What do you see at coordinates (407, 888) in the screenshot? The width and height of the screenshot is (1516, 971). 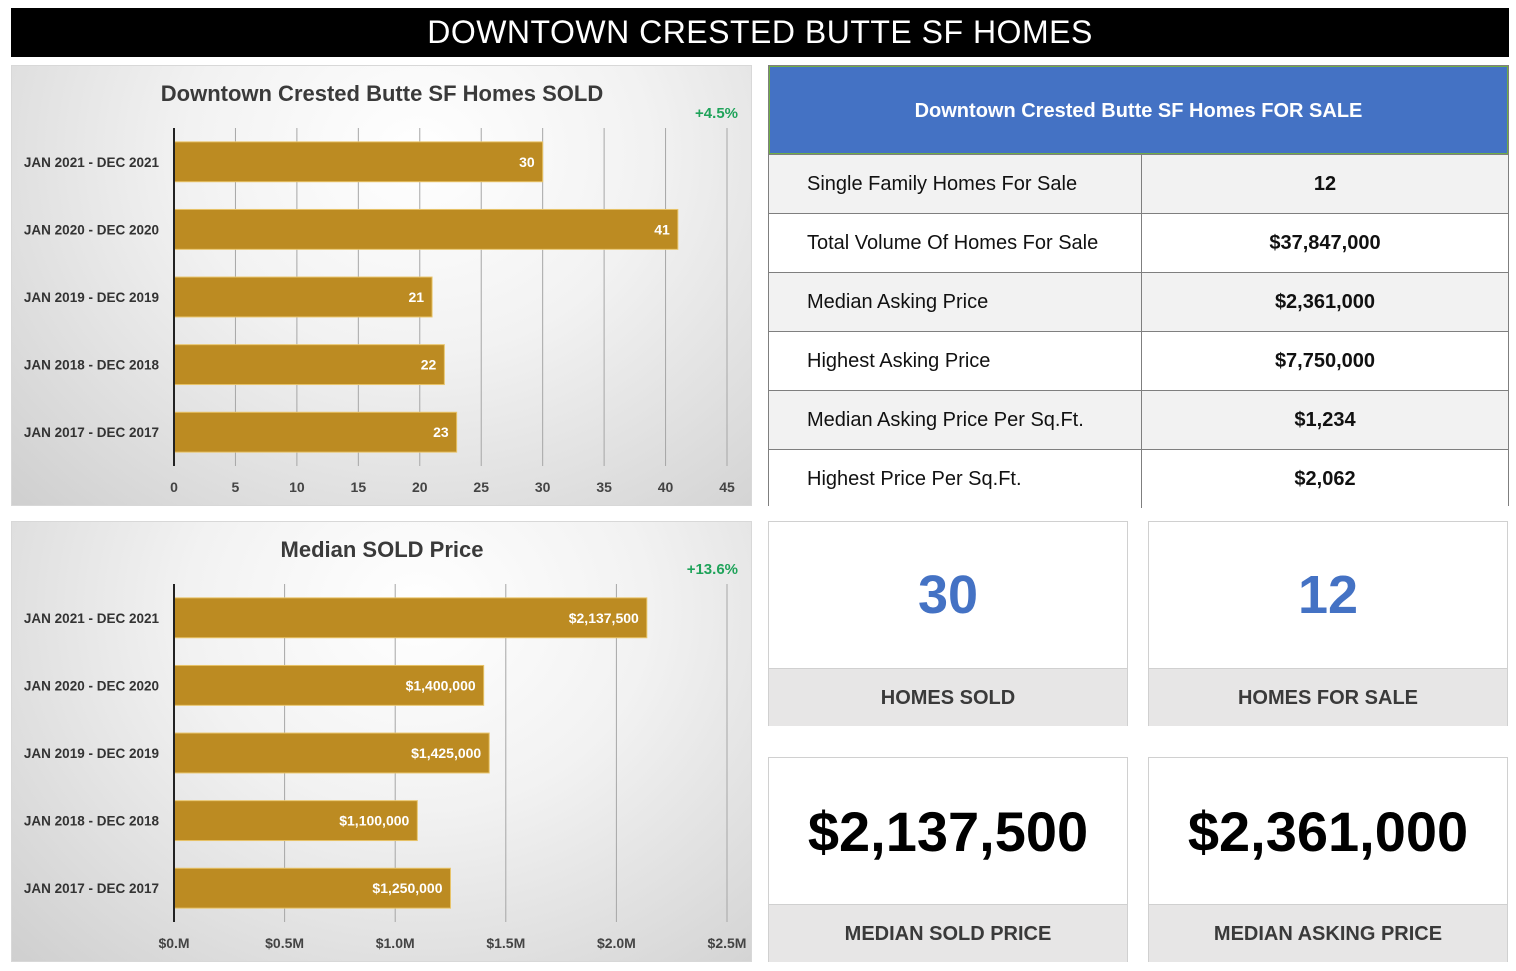 I see `bar-data-label: $1,250,000` at bounding box center [407, 888].